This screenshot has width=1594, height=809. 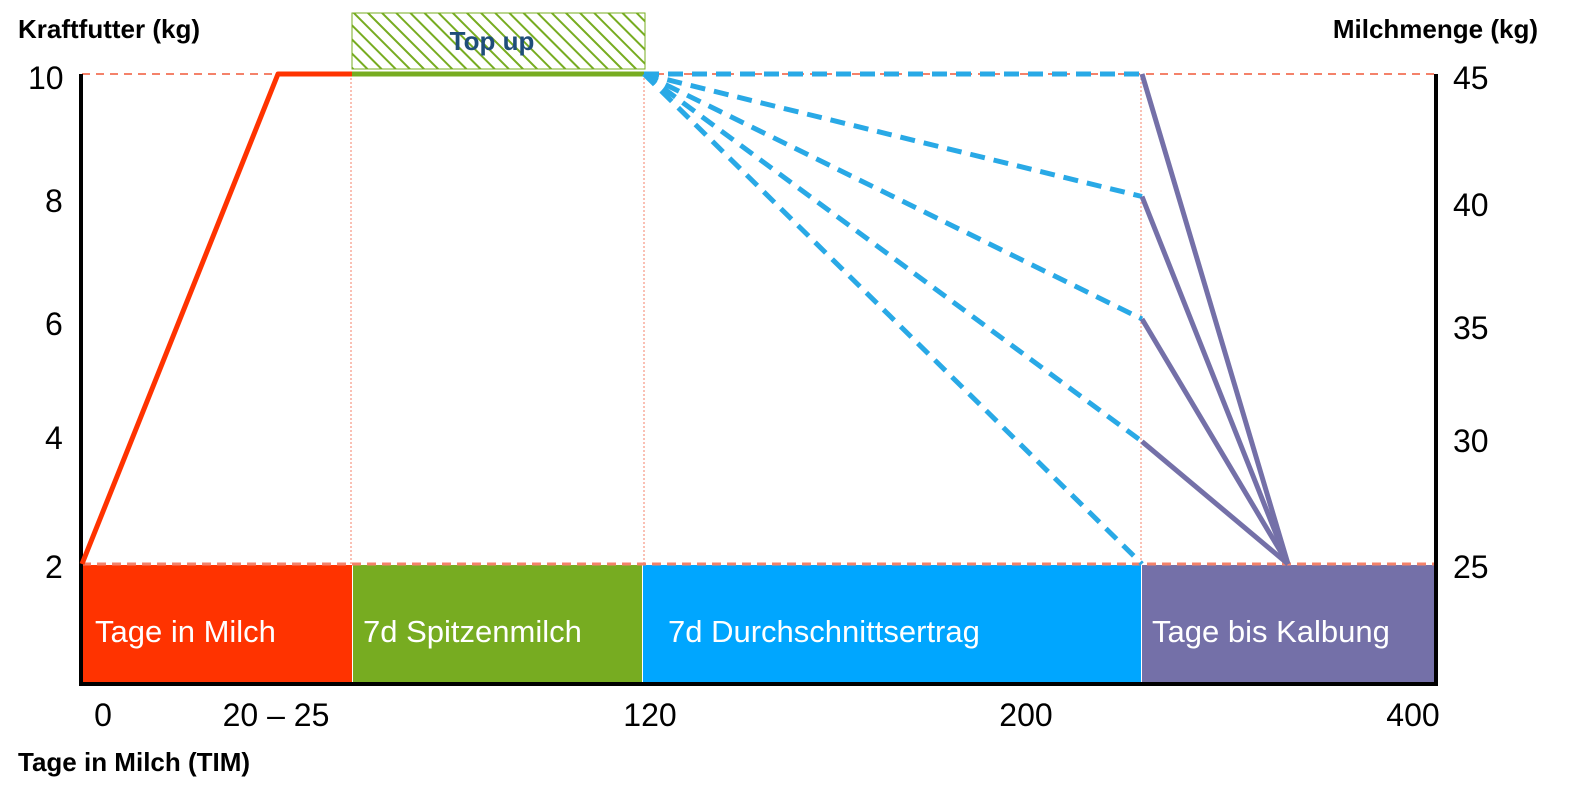 I want to click on x-tick-20-25: 20 – 25, so click(x=276, y=715).